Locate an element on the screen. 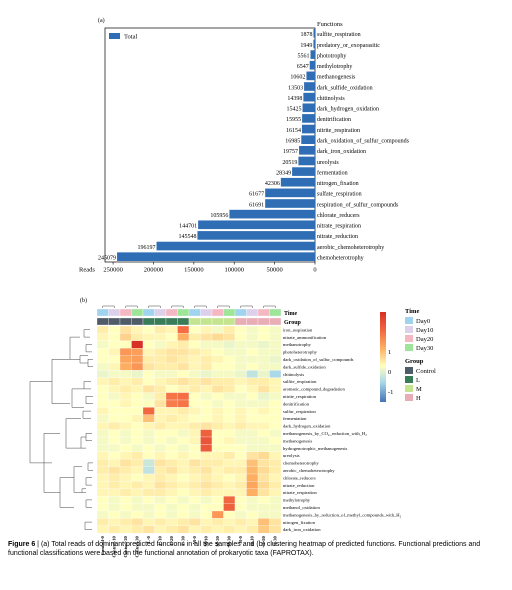 The image size is (512, 590). row-label-10: denitrification is located at coordinates (296, 403).